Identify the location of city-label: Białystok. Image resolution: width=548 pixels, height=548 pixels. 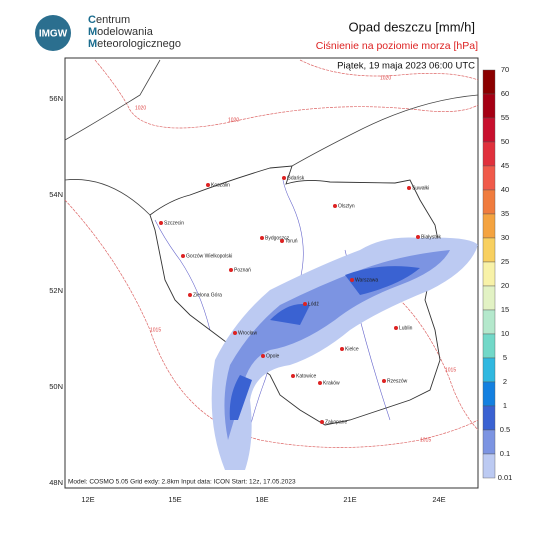
(431, 237).